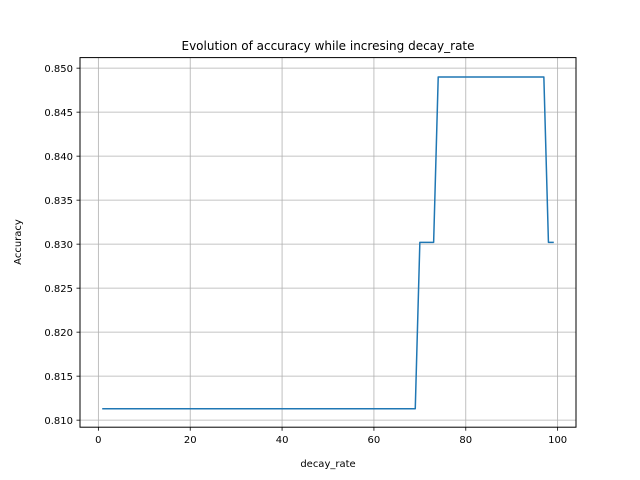 Image resolution: width=640 pixels, height=480 pixels. I want to click on y-tick-label: 0.835, so click(58, 201).